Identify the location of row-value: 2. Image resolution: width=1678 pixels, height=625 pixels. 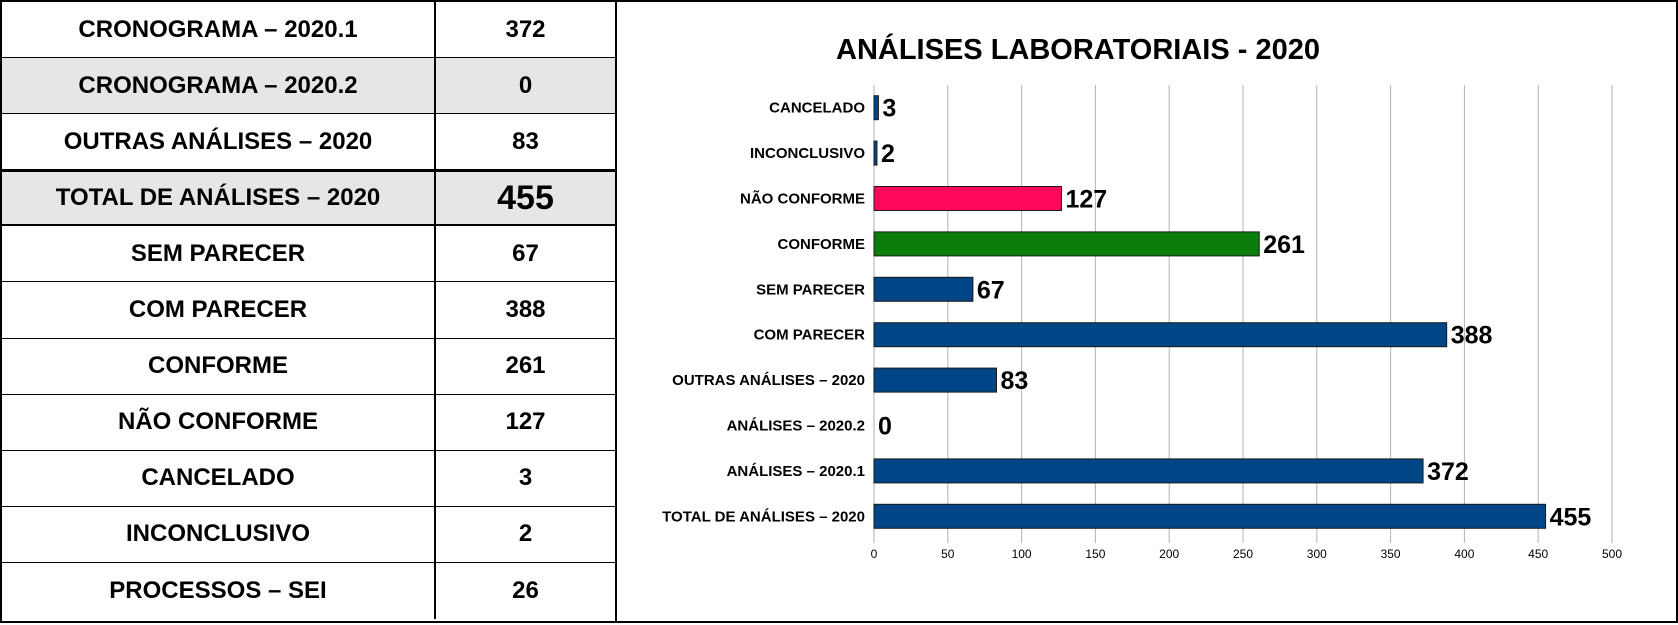
(525, 534).